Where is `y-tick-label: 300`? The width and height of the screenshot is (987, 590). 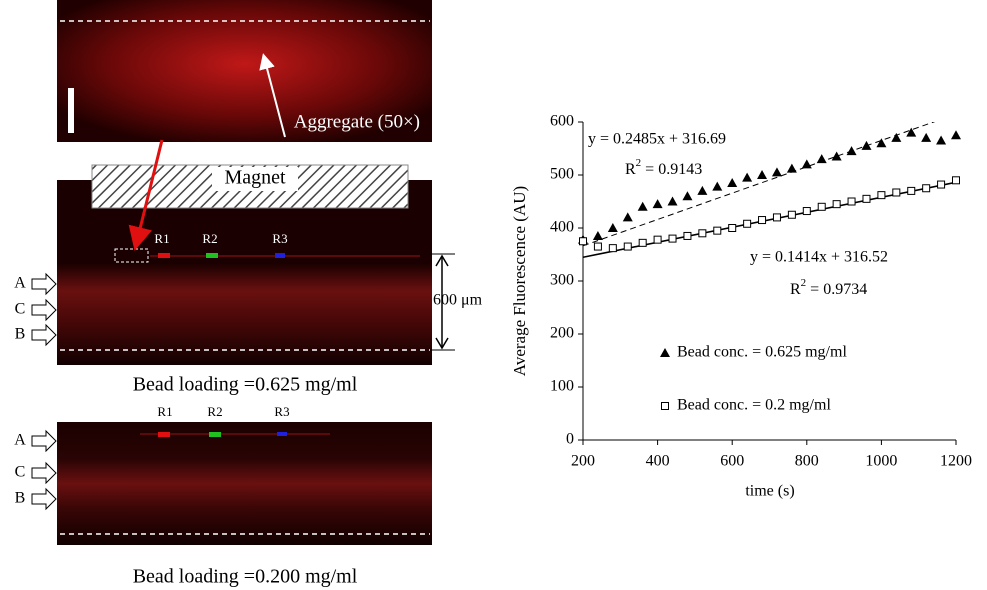
y-tick-label: 300 is located at coordinates (562, 280).